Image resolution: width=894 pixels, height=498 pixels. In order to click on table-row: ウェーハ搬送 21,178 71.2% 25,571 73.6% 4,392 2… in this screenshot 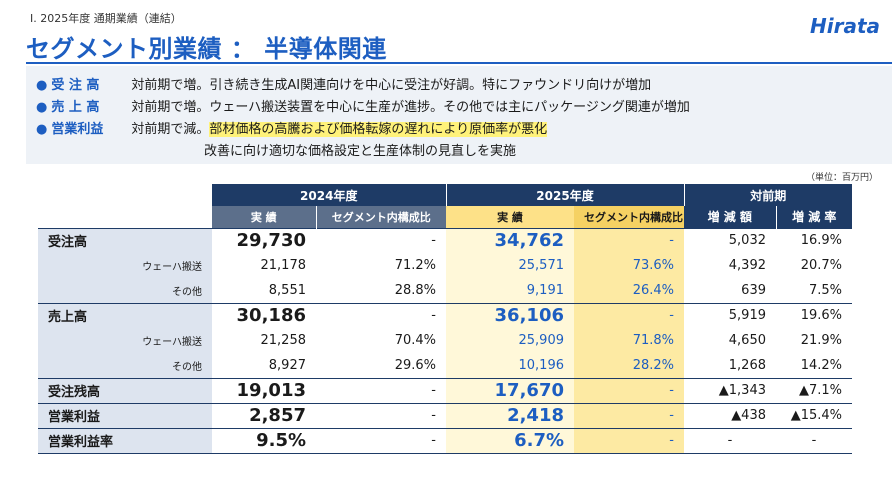, I will do `click(445, 265)`.